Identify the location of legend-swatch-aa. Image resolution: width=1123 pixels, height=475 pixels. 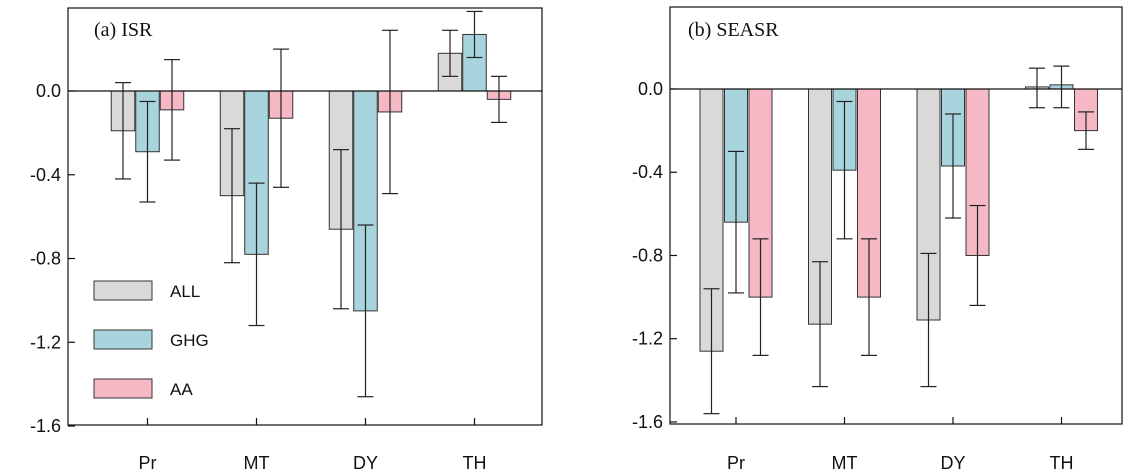
(123, 388).